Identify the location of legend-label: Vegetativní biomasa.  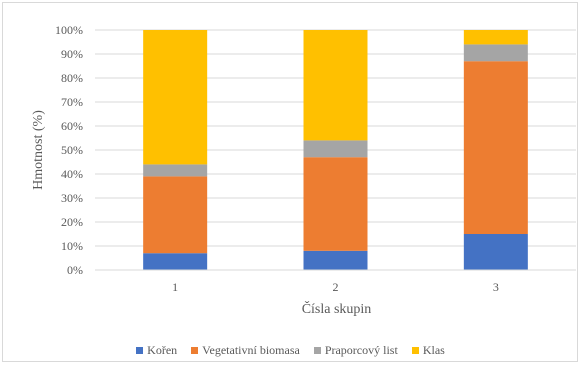
(251, 350).